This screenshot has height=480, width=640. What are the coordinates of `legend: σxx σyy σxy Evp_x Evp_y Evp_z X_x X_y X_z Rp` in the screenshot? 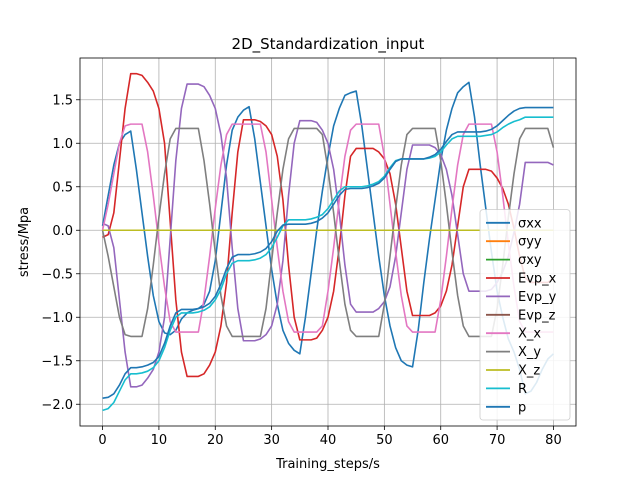 It's located at (525, 315).